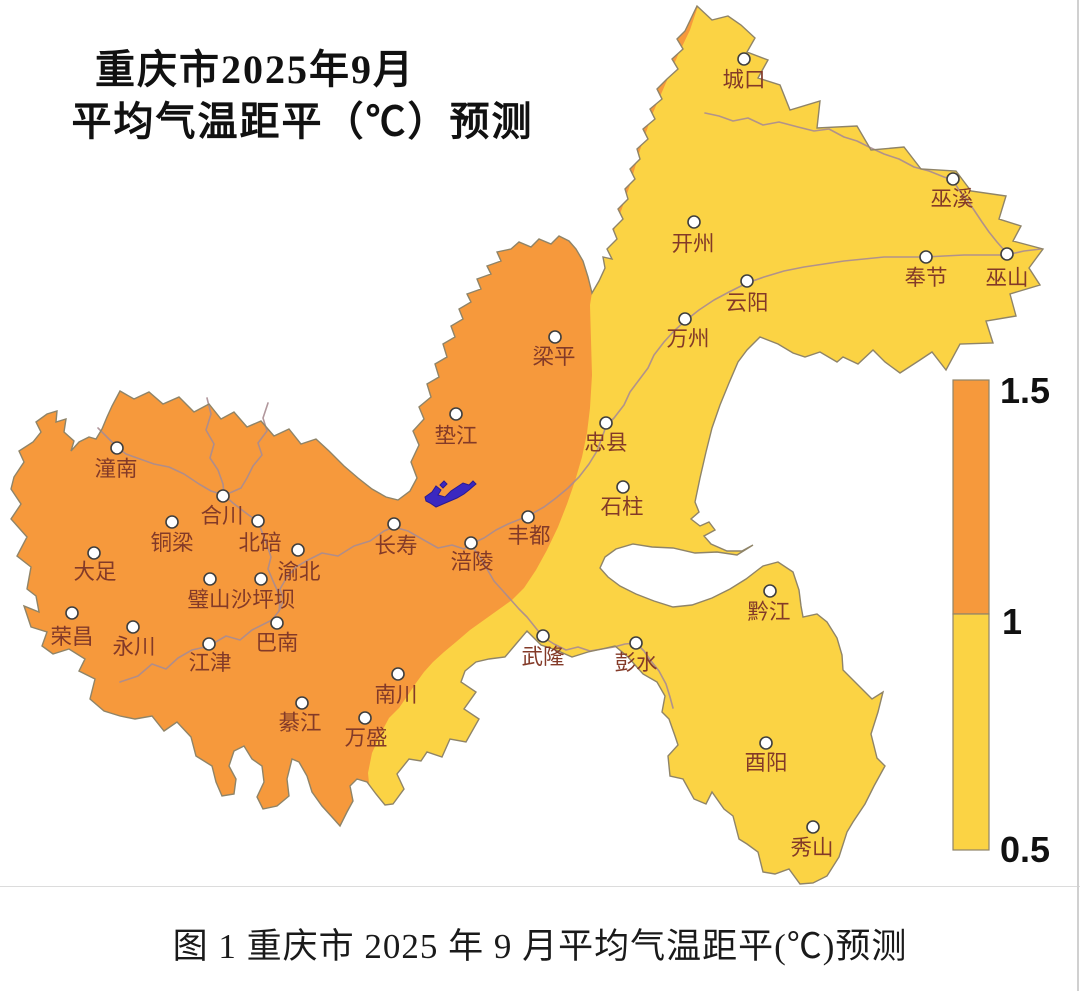 Image resolution: width=1080 pixels, height=991 pixels. Describe the element at coordinates (635, 663) in the screenshot. I see `city-label-pengshui: 彭水` at that location.